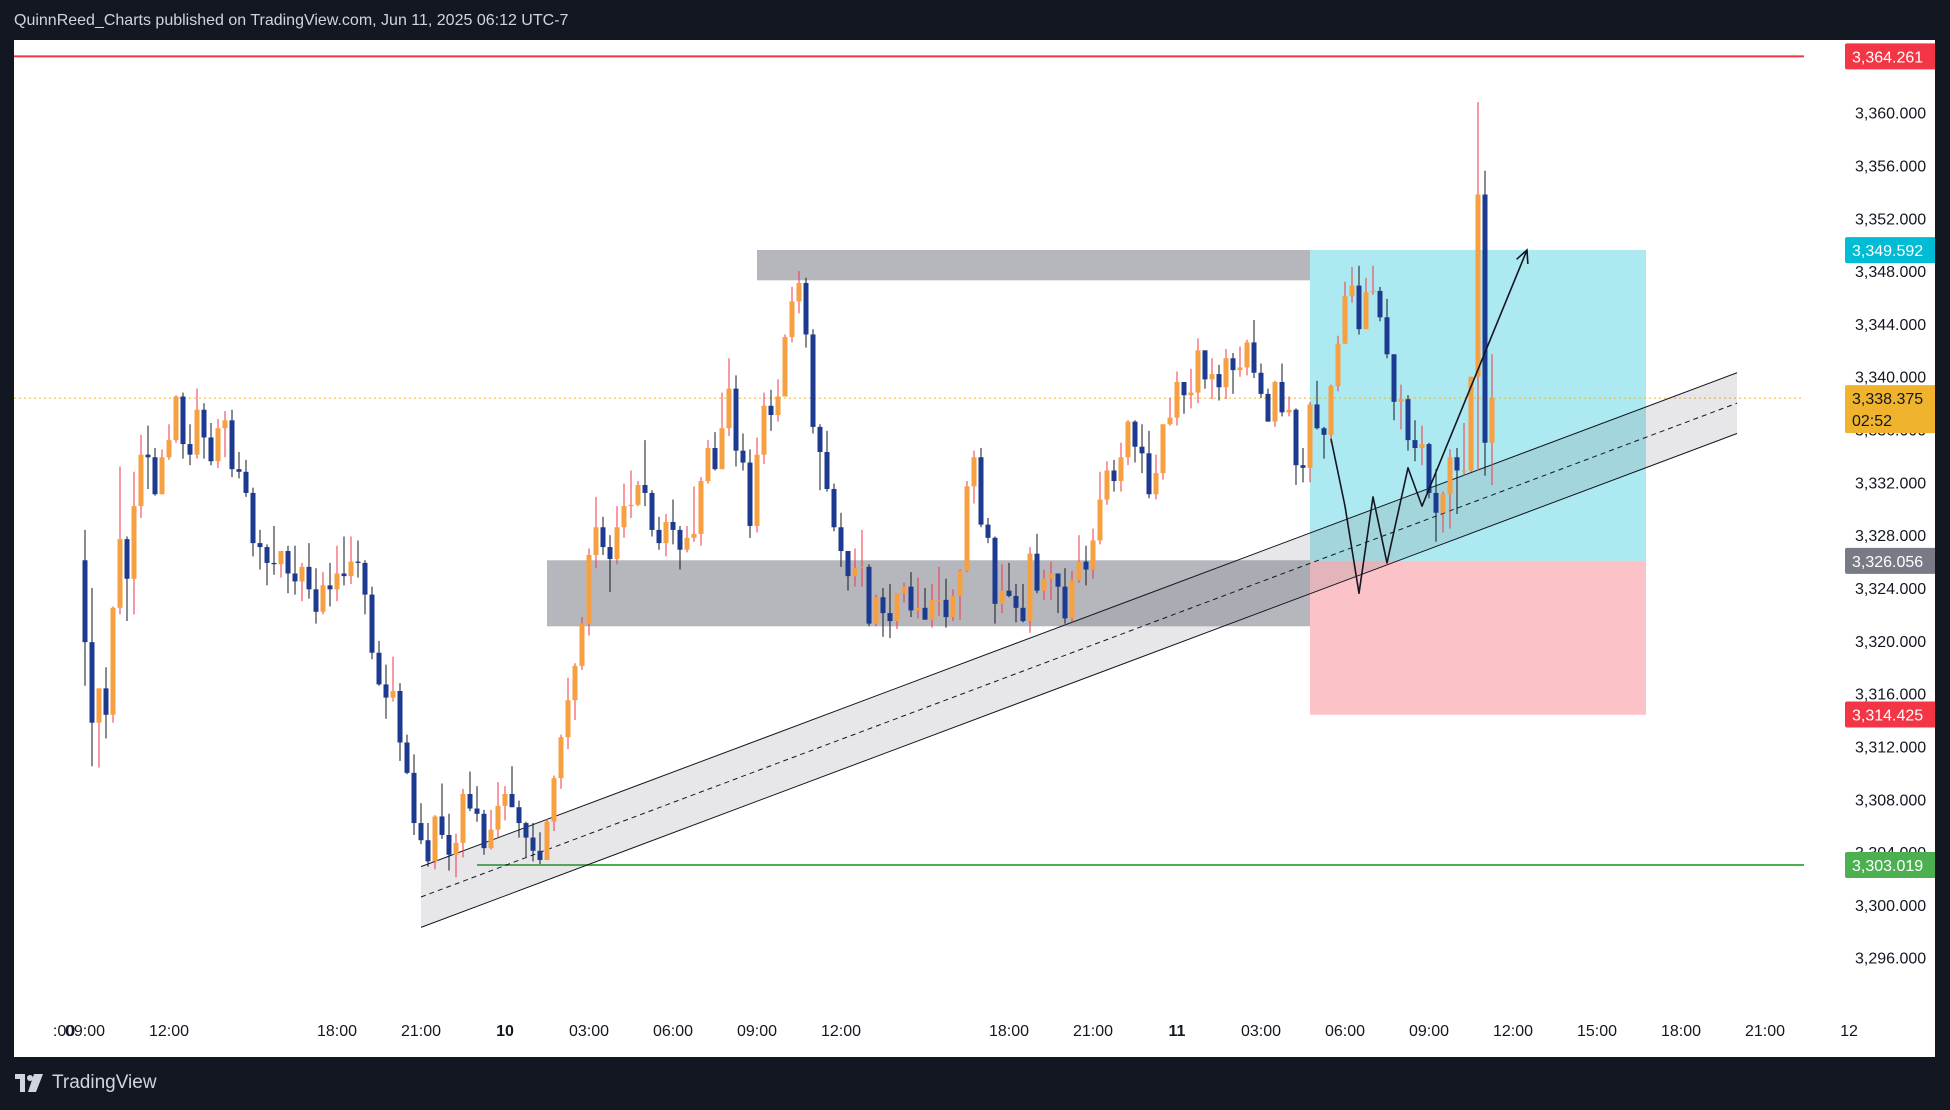  What do you see at coordinates (1890, 906) in the screenshot?
I see `price-axis-tick: 3,300.000` at bounding box center [1890, 906].